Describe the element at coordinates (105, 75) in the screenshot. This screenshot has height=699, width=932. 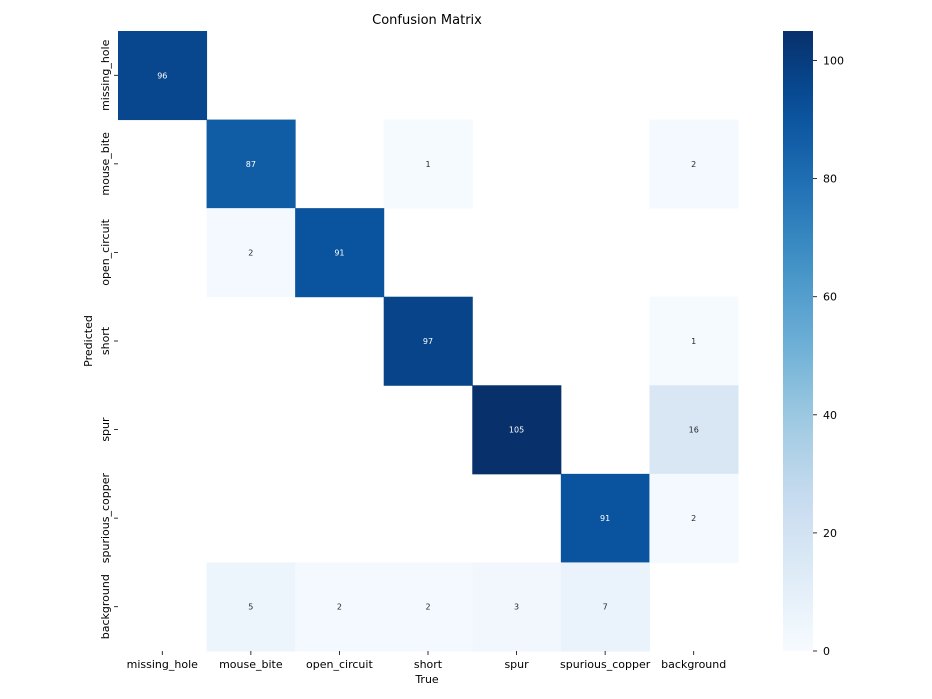
I see `y-tick-label-missing_hole: missing_hole` at that location.